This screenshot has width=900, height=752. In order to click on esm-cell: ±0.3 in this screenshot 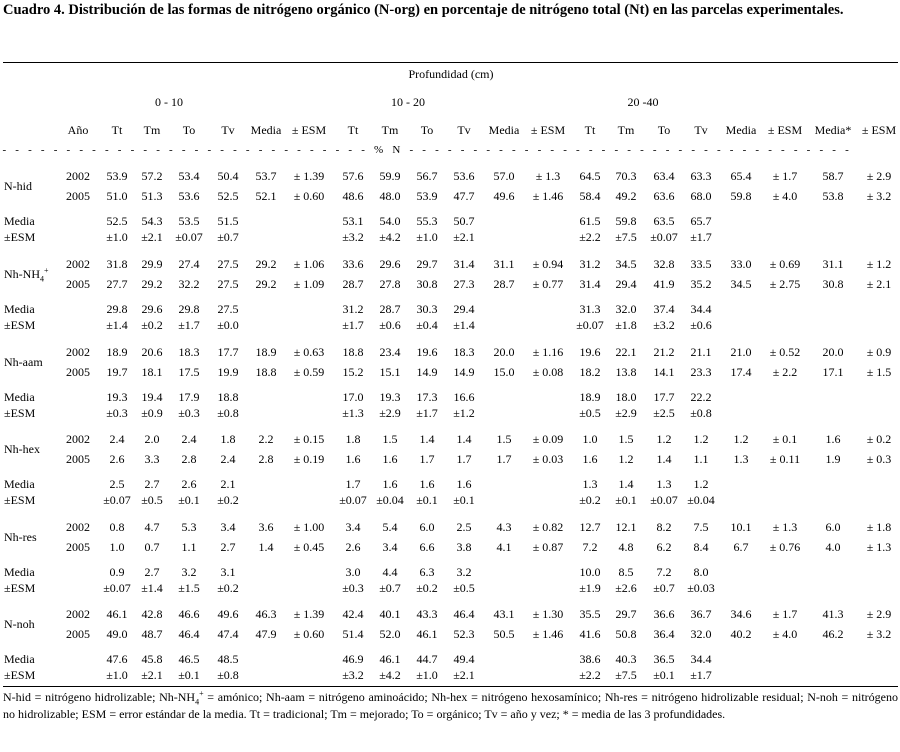, I will do `click(353, 588)`.